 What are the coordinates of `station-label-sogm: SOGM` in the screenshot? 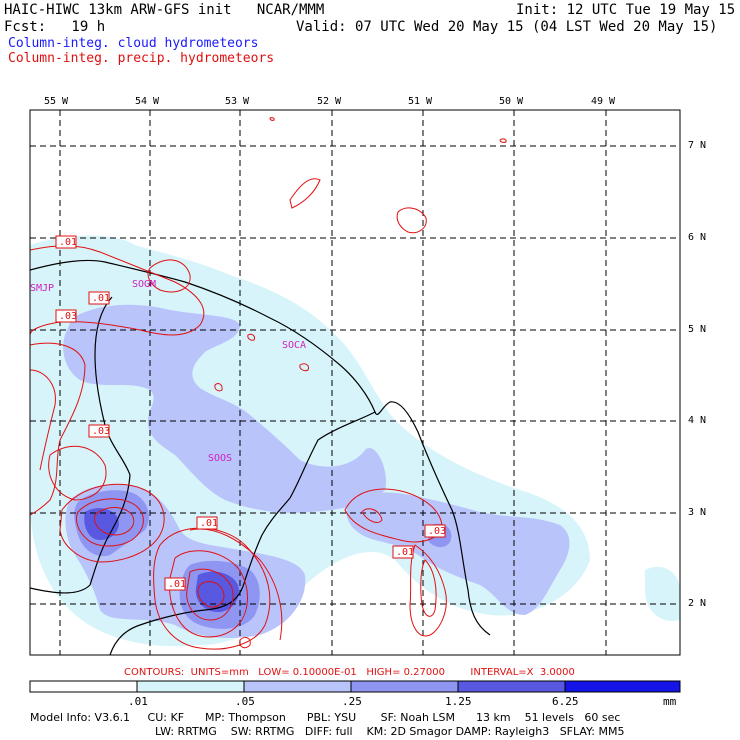 It's located at (144, 284).